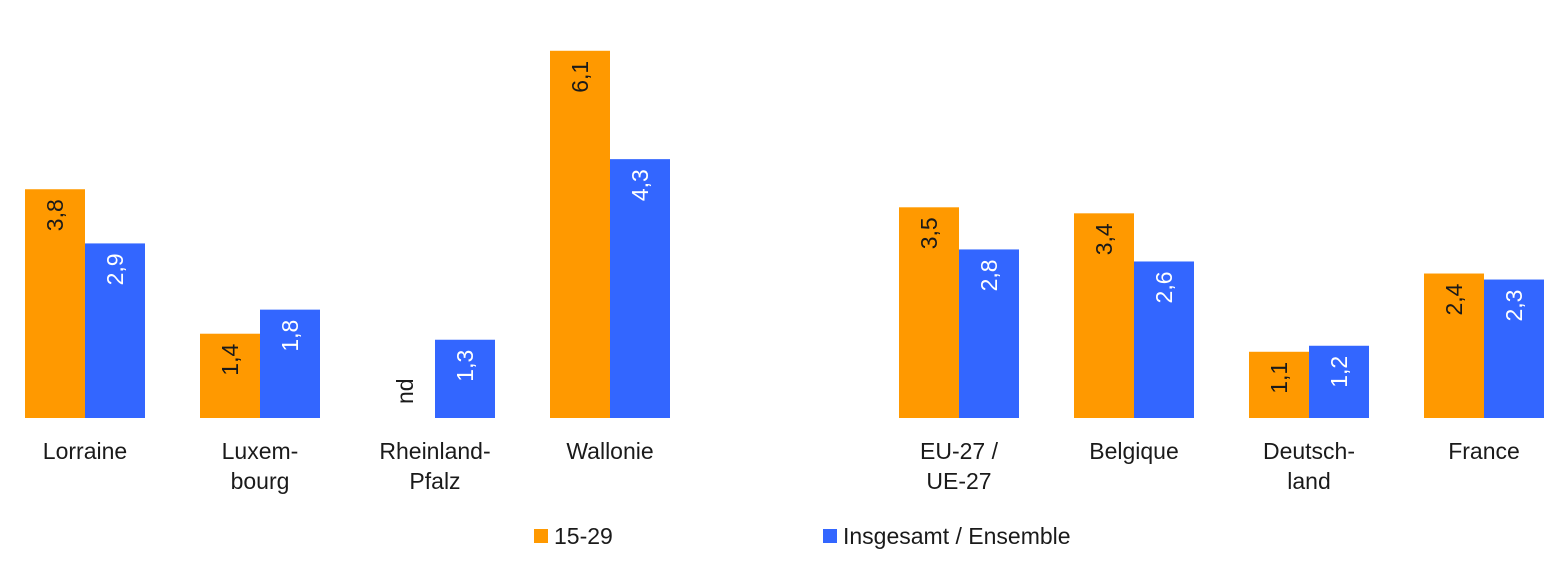  Describe the element at coordinates (1104, 315) in the screenshot. I see `bar-15-29-belgique` at that location.